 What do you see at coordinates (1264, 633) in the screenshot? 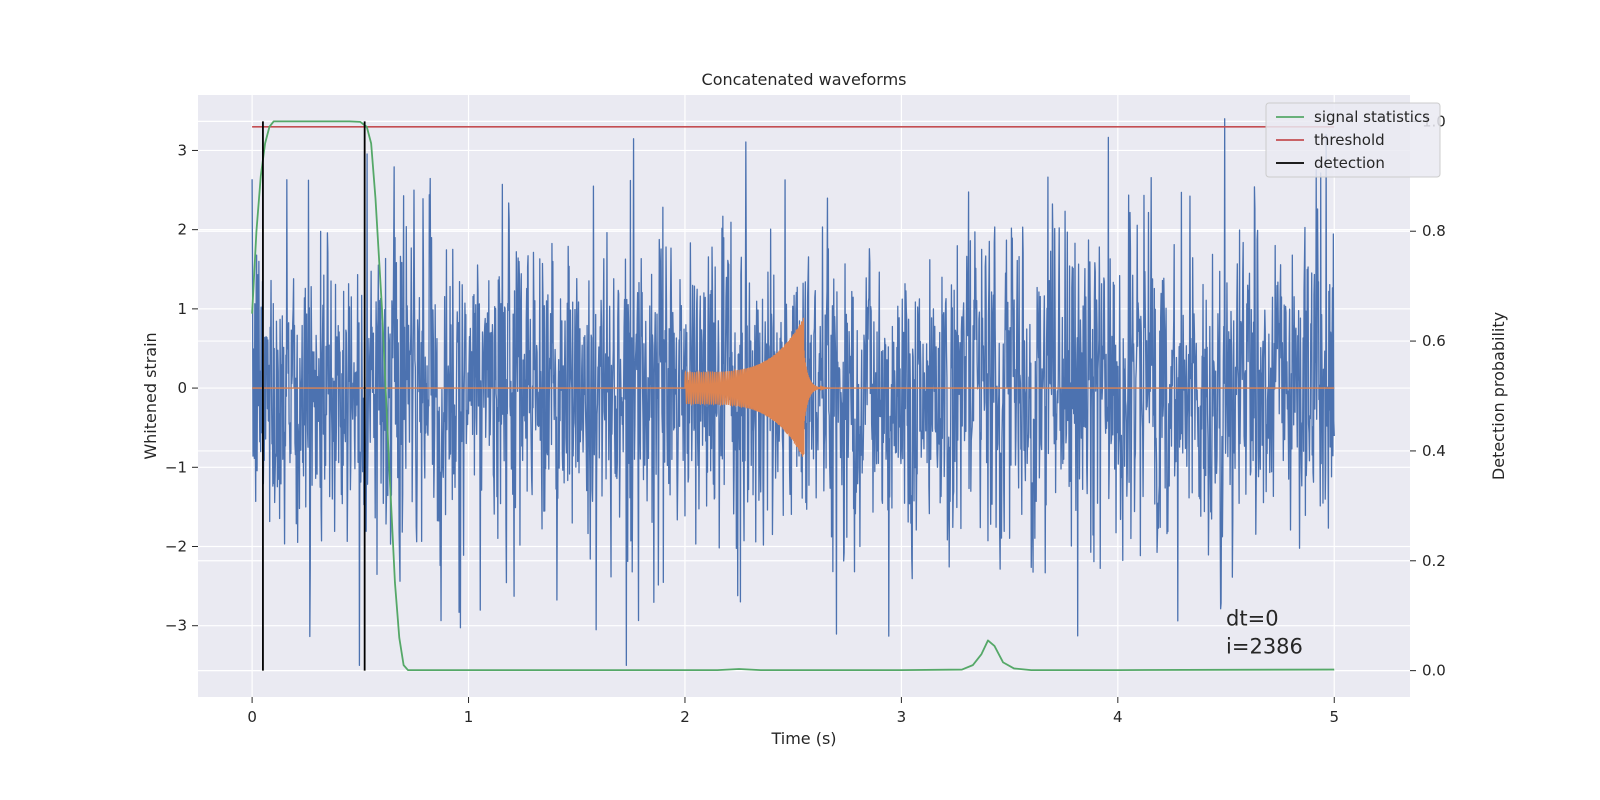
I see `annotation: dt=0 i=2386` at bounding box center [1264, 633].